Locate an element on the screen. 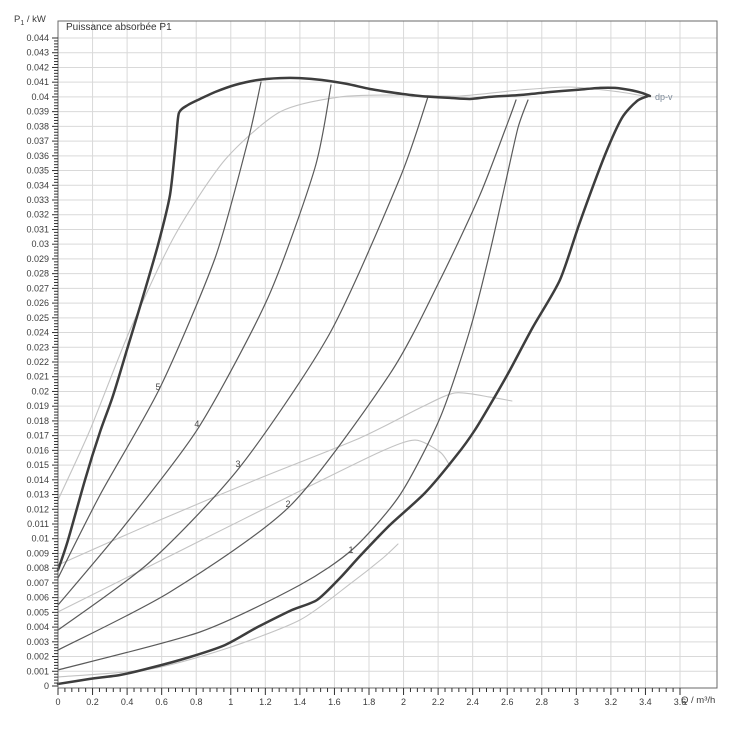 The height and width of the screenshot is (734, 734). y-tick-label: 0.037 is located at coordinates (37, 141).